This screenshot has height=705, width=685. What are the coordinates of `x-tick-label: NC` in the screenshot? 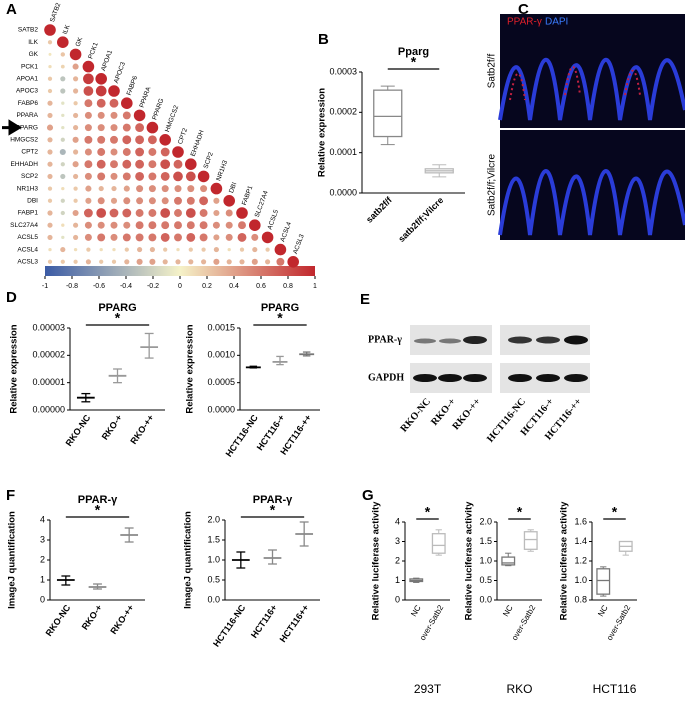 It's located at (603, 610).